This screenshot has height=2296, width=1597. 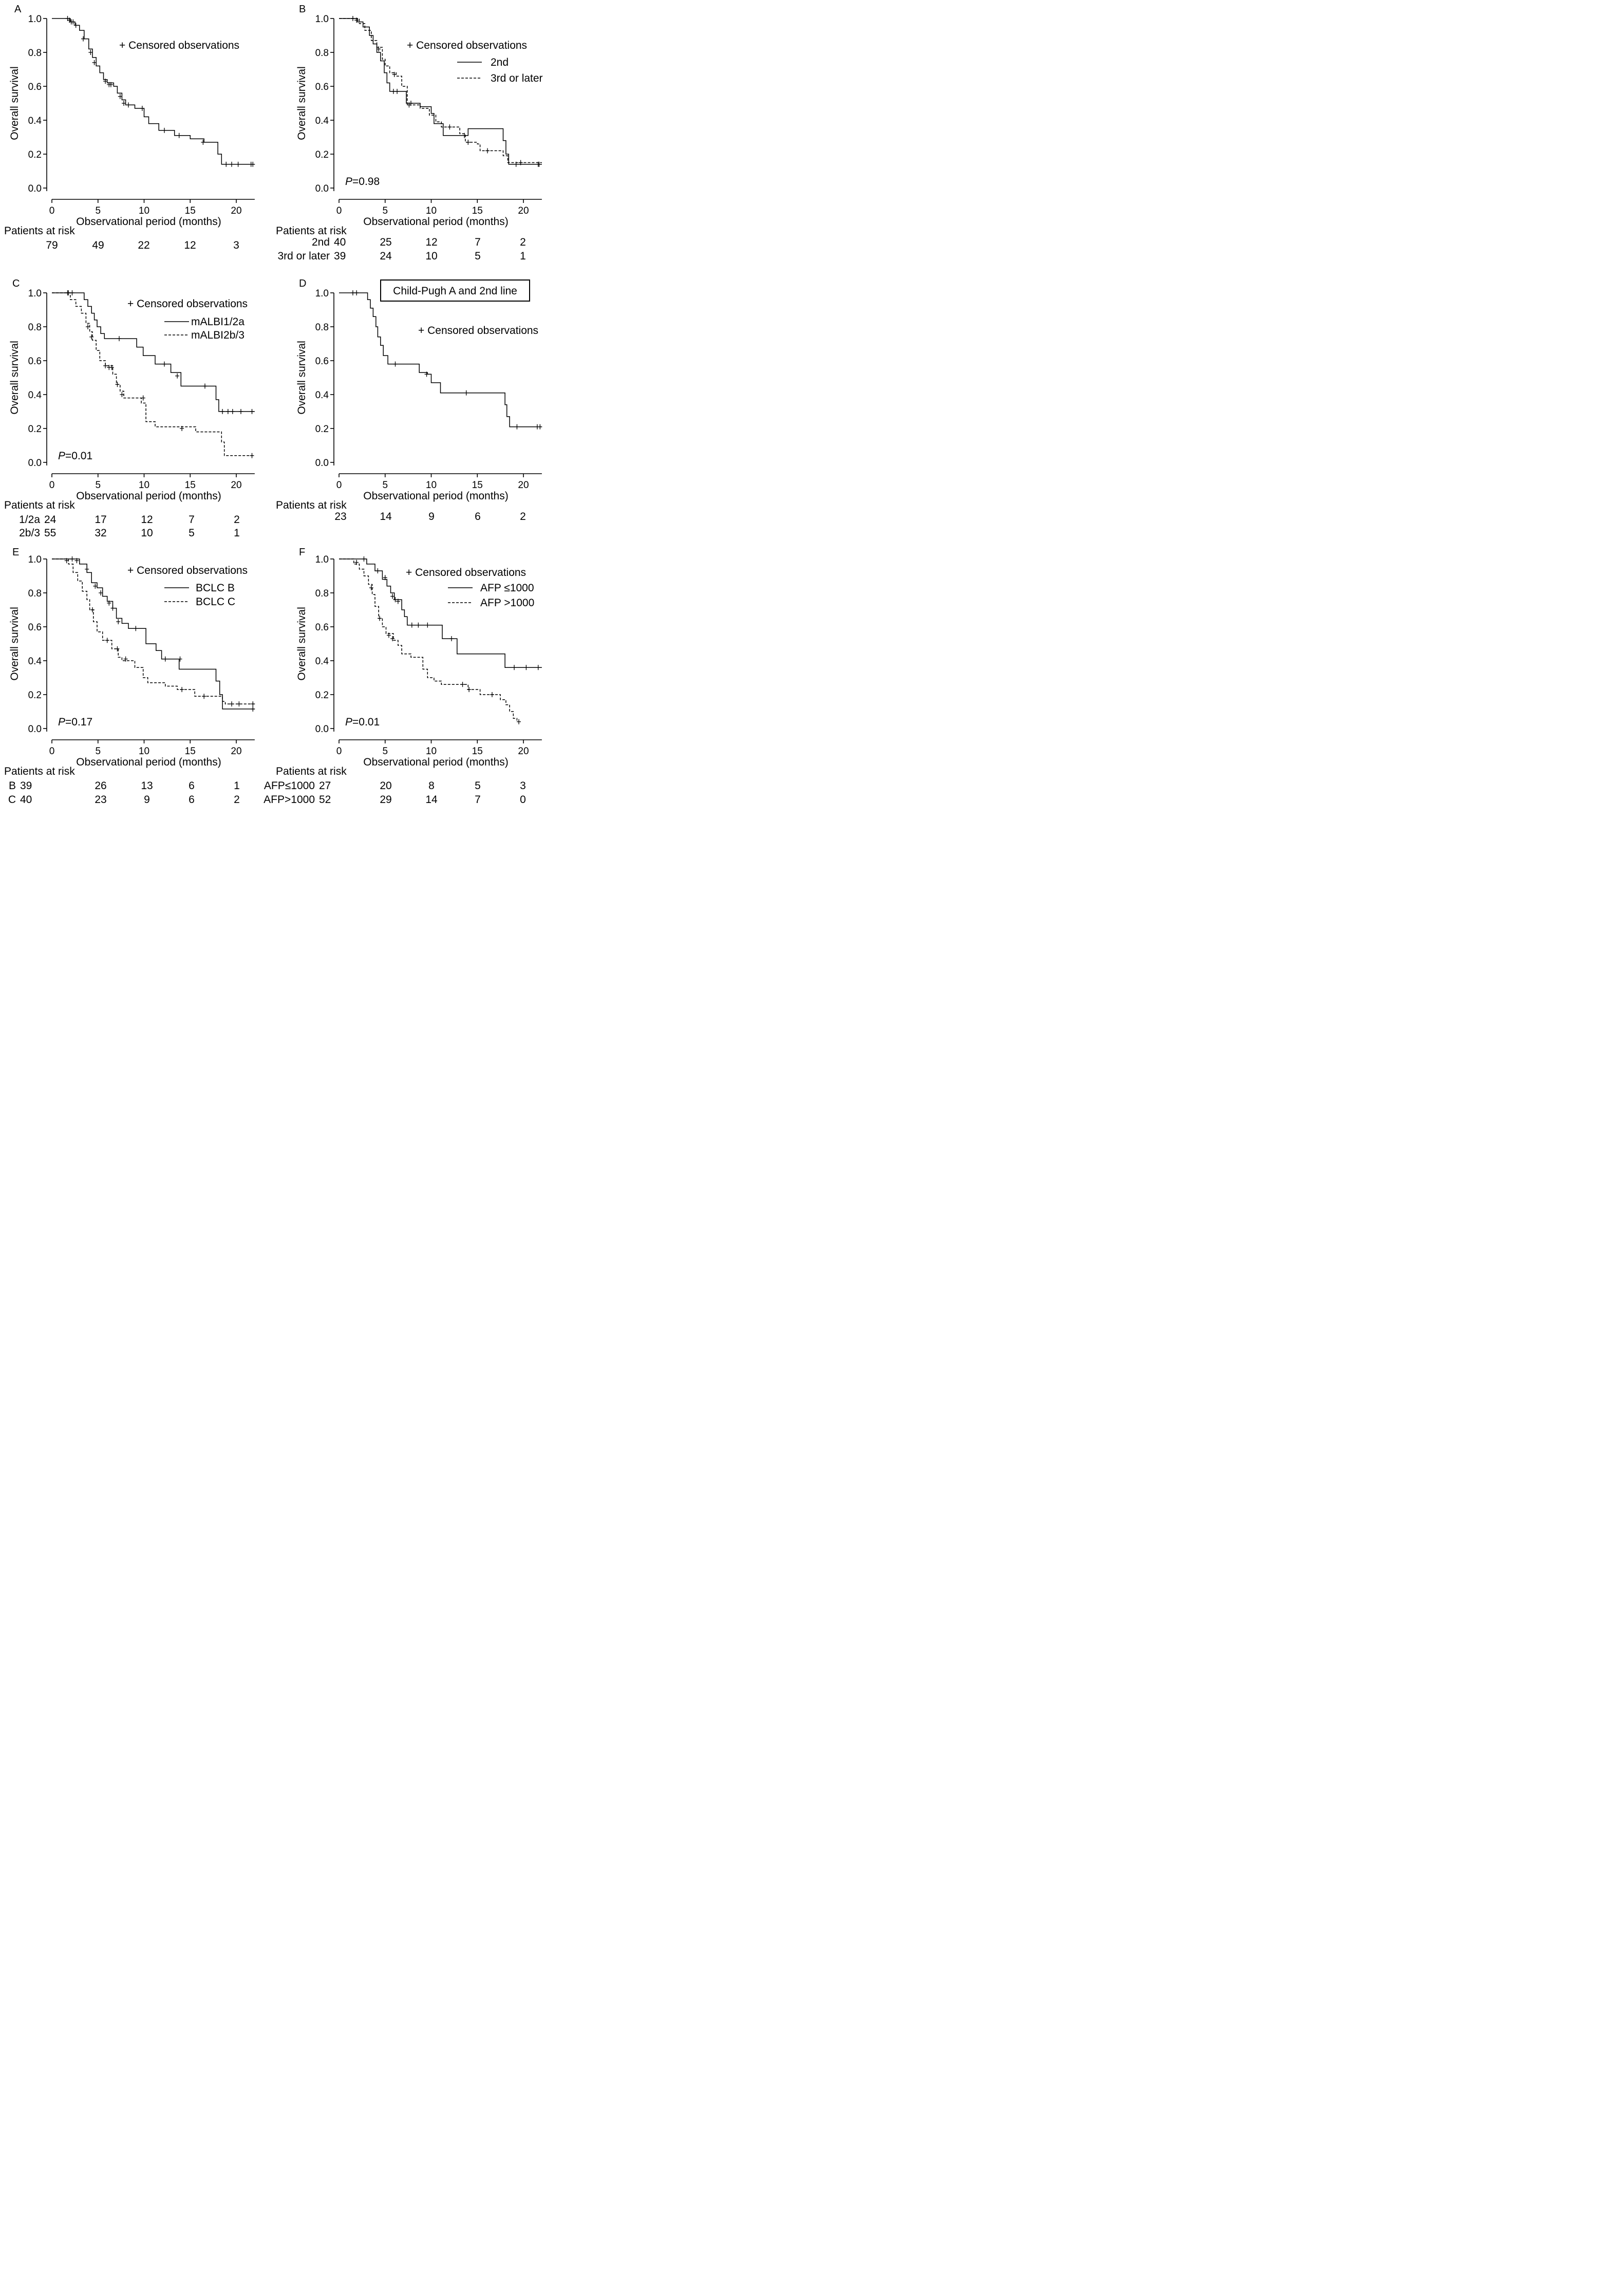 What do you see at coordinates (523, 786) in the screenshot?
I see `risk-value: 3` at bounding box center [523, 786].